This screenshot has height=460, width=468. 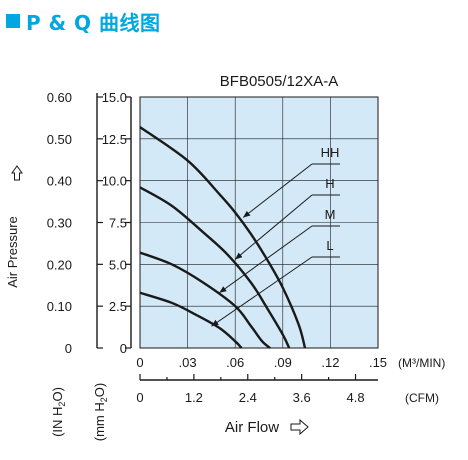 What do you see at coordinates (279, 81) in the screenshot?
I see `chart-title: BFB0505/12XA-A` at bounding box center [279, 81].